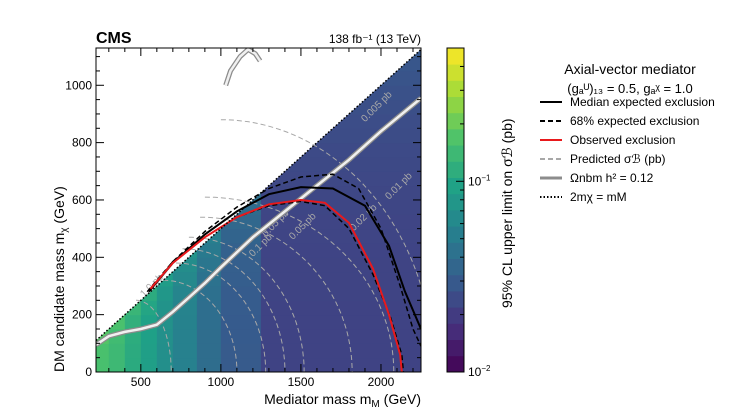 Image resolution: width=753 pixels, height=419 pixels. Describe the element at coordinates (381, 382) in the screenshot. I see `x-tick-label: 2000` at that location.